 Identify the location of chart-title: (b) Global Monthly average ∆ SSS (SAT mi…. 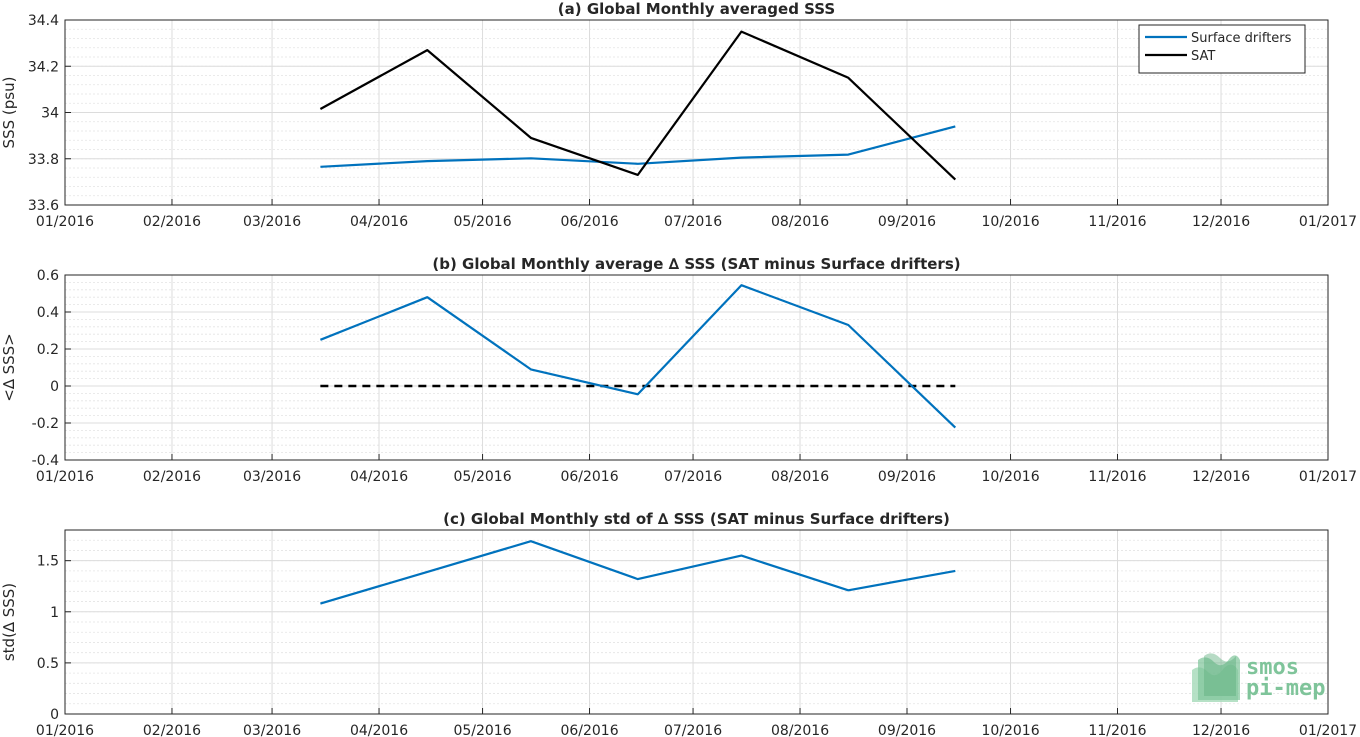
(696, 264).